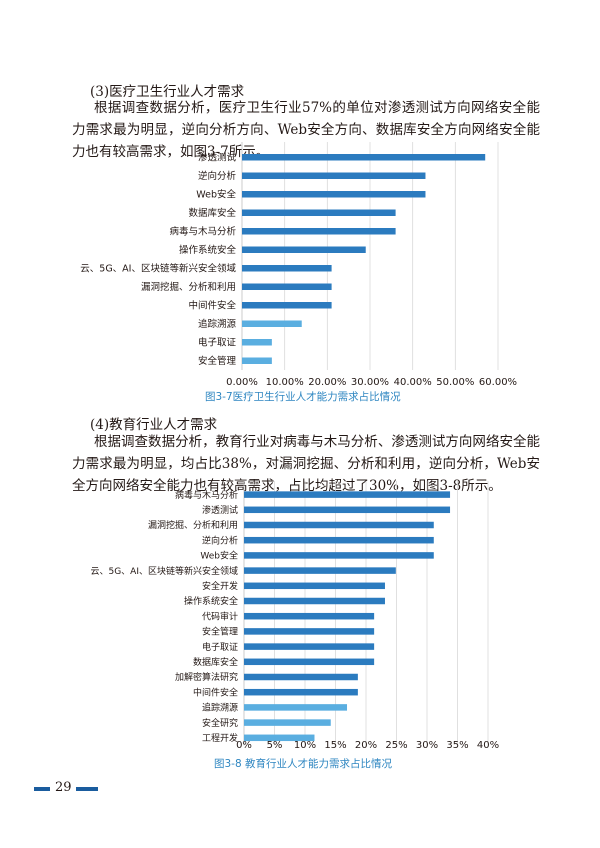  I want to click on category-label: 代码审计, so click(220, 616).